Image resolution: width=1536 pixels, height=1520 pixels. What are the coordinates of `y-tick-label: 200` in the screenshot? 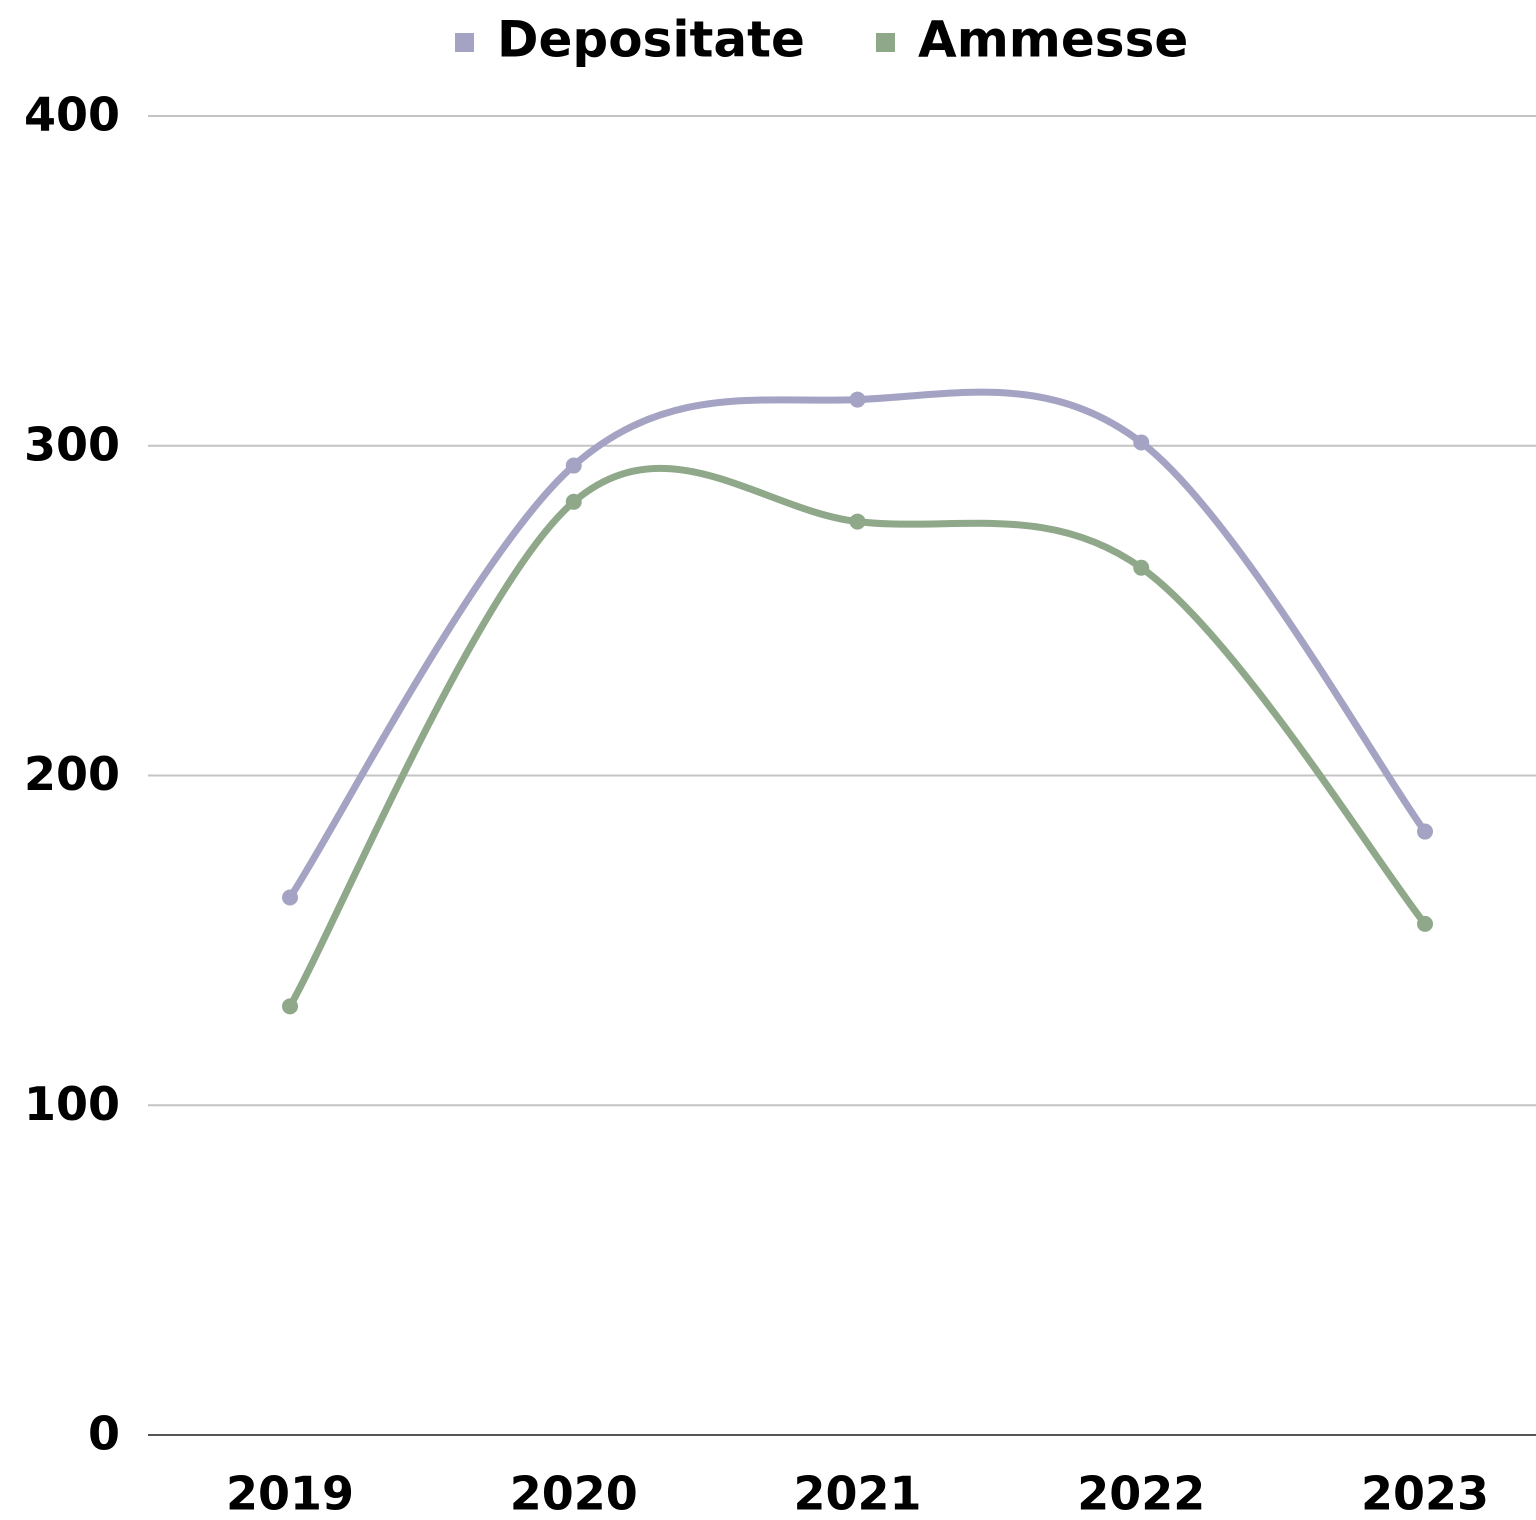 It's located at (72, 774).